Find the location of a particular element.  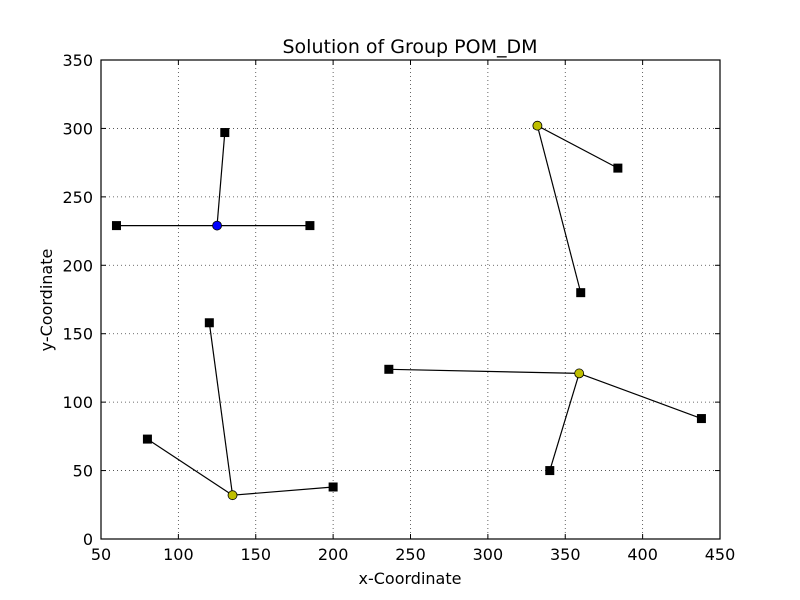

x-axis-label: x-Coordinate is located at coordinates (410, 578).